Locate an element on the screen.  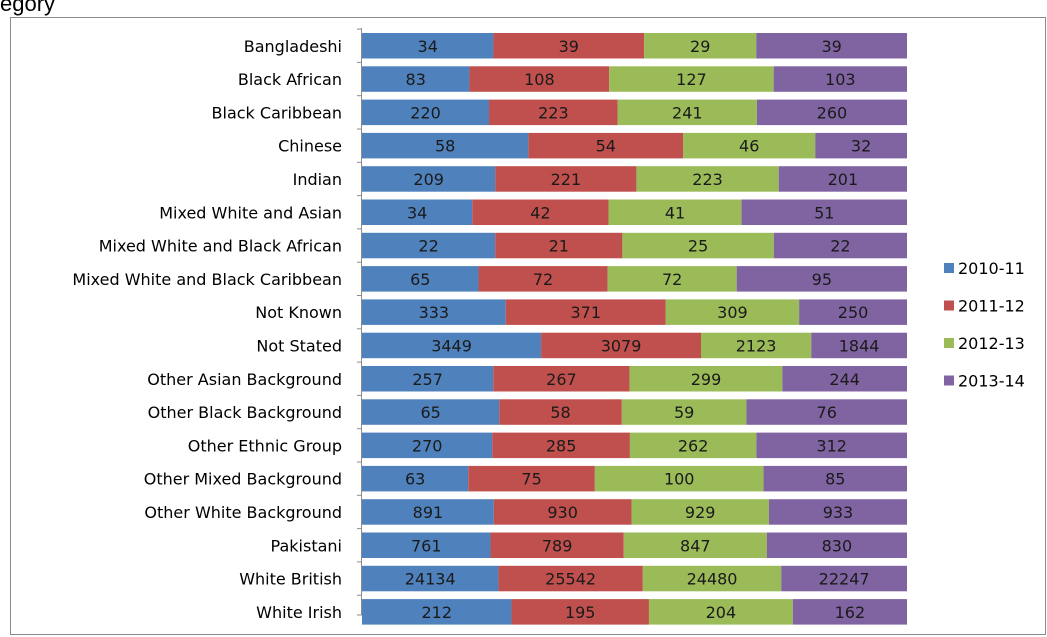
data-label: 22 is located at coordinates (428, 246).